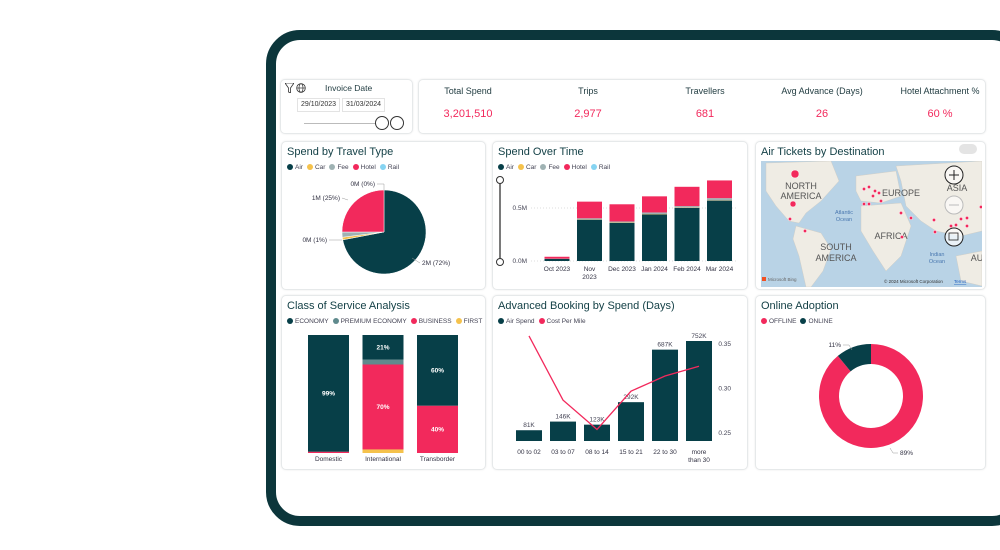  I want to click on start-date-input: 29/10/2023, so click(319, 105).